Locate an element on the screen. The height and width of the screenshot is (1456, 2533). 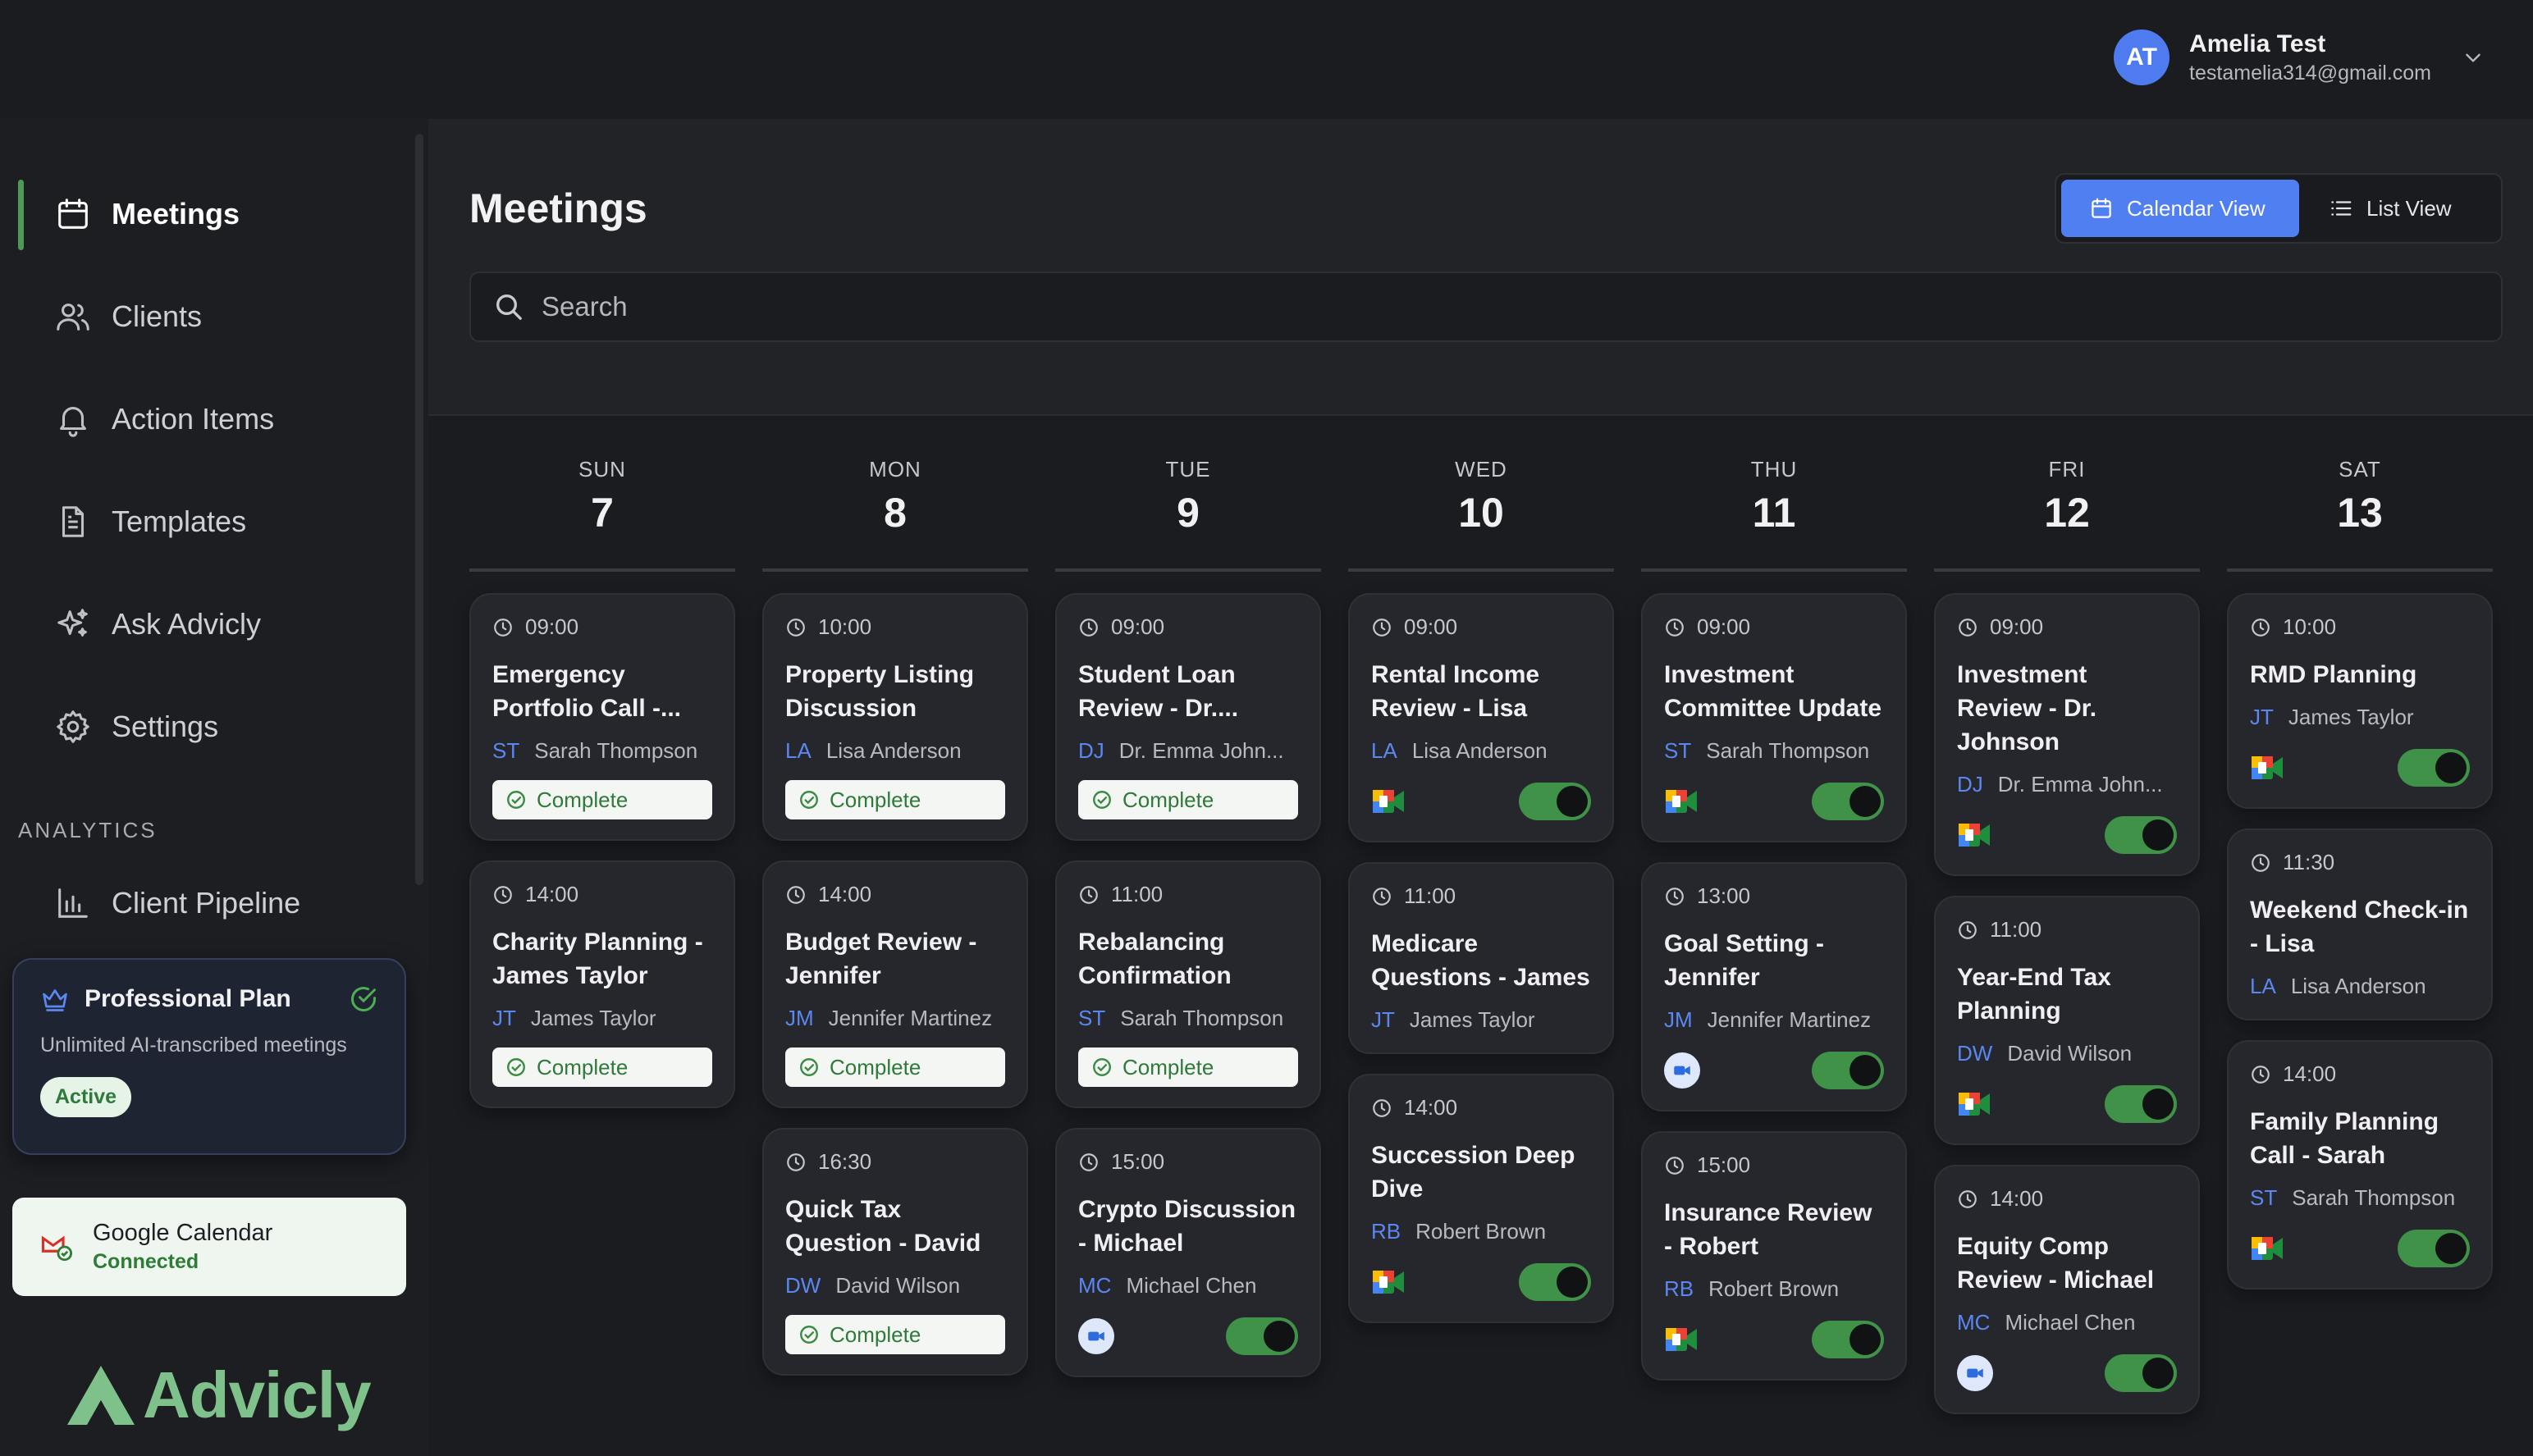
sidebar-item-clients: Clients is located at coordinates (207, 317).